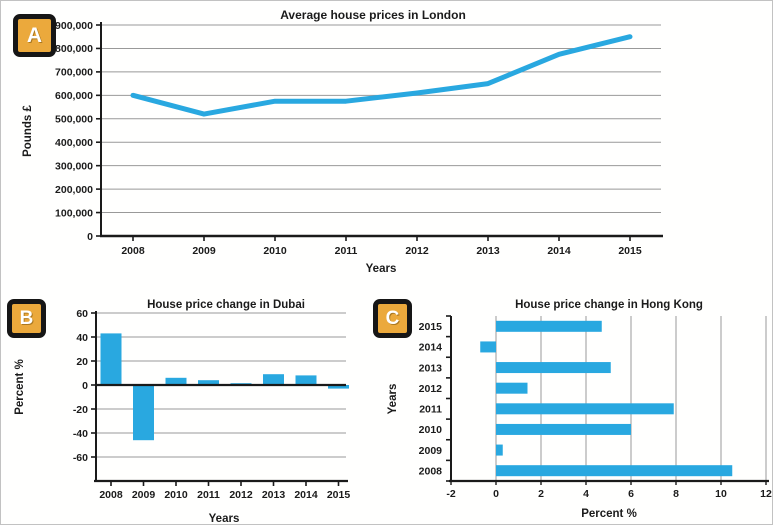 The width and height of the screenshot is (773, 525). I want to click on y-tick-label: 40, so click(82, 338).